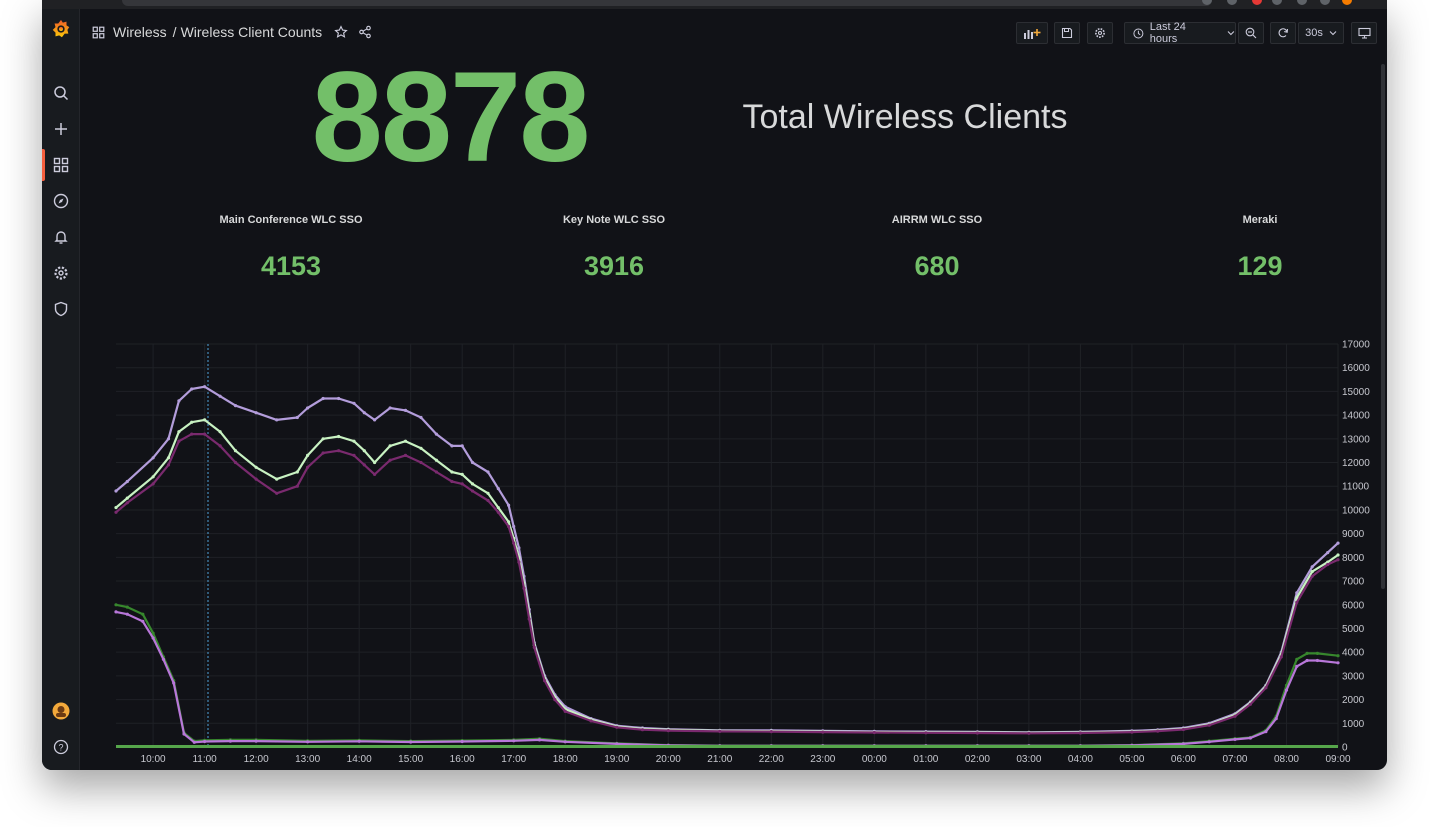  Describe the element at coordinates (1257, 2) in the screenshot. I see `extension-badge-icon` at that location.